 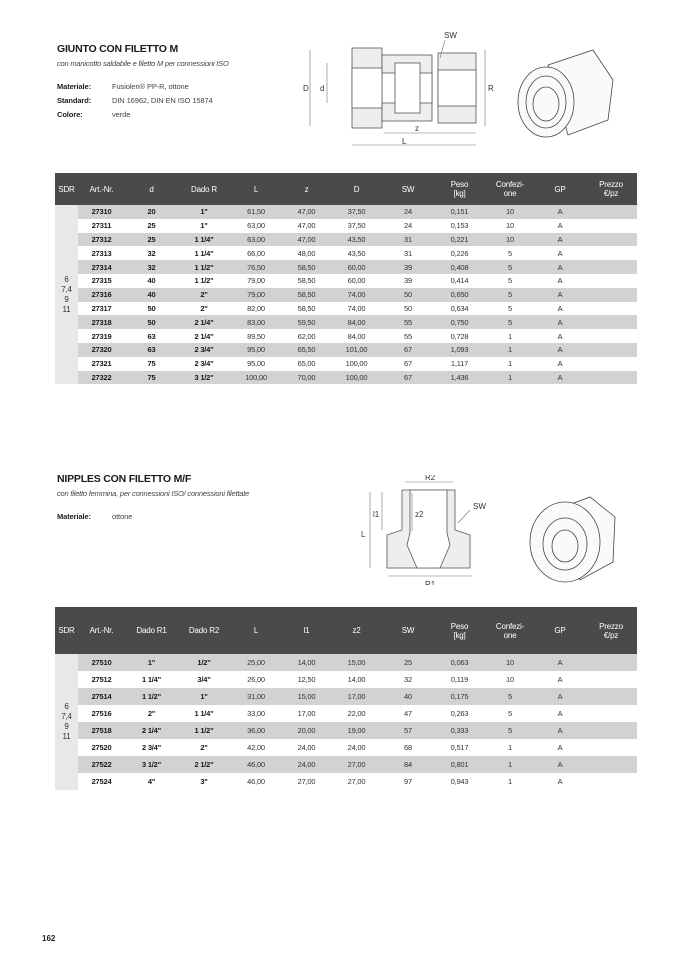 What do you see at coordinates (101, 239) in the screenshot?
I see `table-cell: 27312` at bounding box center [101, 239].